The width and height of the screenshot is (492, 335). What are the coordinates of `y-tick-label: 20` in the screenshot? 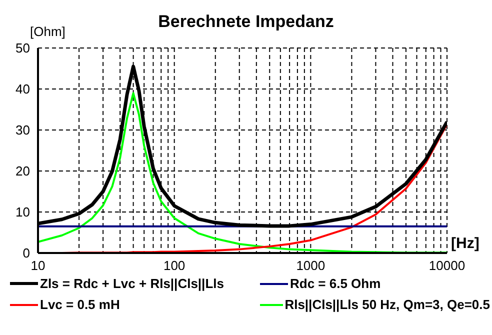 It's located at (23, 171).